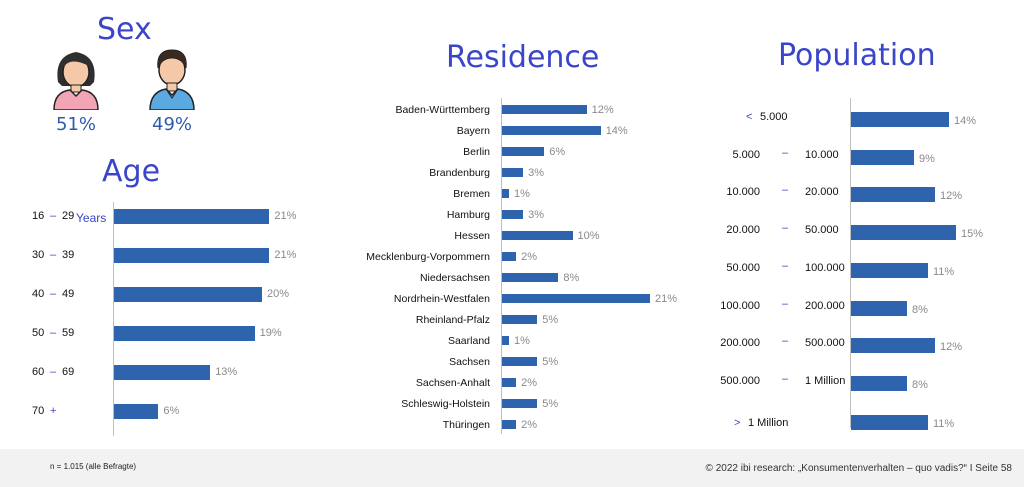  Describe the element at coordinates (822, 192) in the screenshot. I see `population-label-end: 20.000` at that location.